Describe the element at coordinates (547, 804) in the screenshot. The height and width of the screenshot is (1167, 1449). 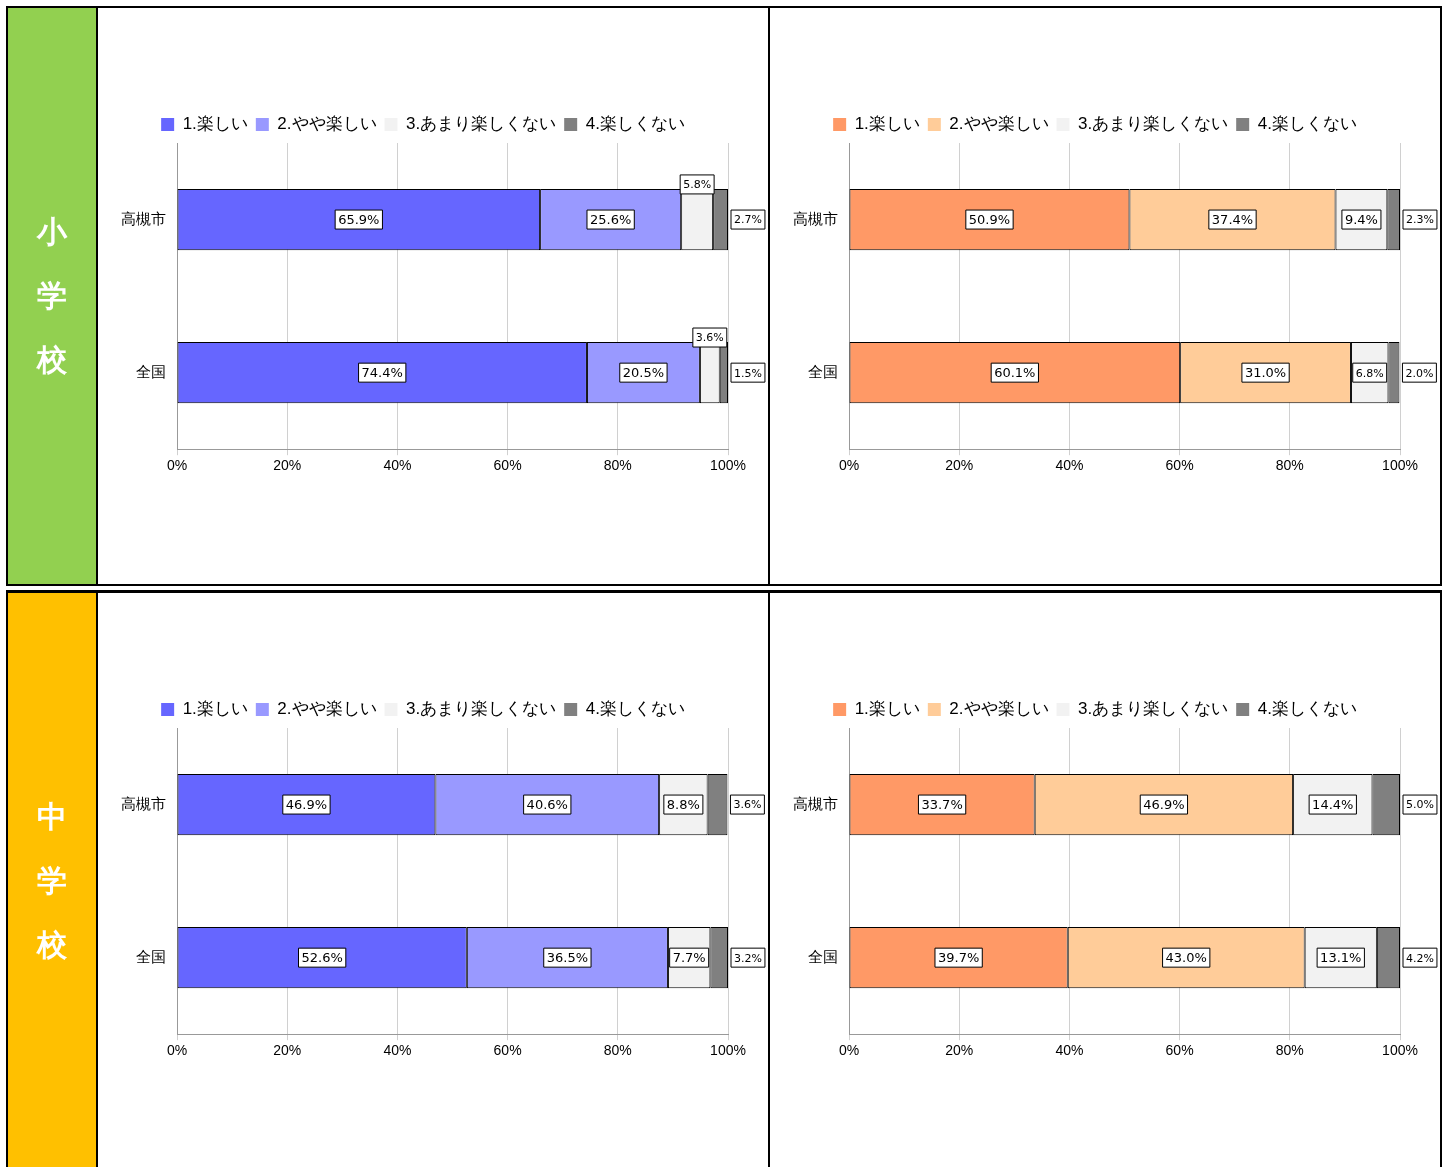
I see `data-label: 40.6%` at that location.